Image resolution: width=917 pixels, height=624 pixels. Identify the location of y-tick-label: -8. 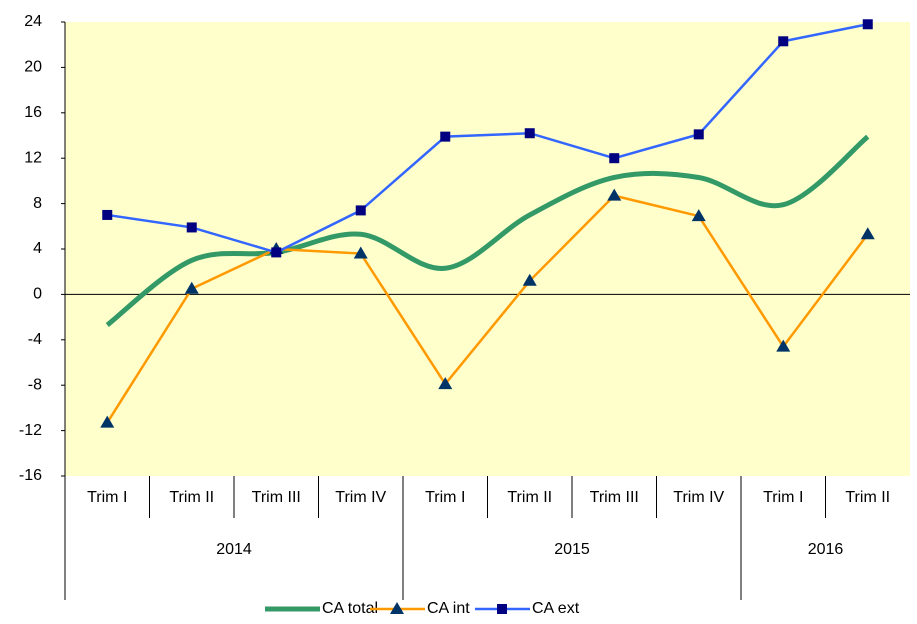
(35, 384).